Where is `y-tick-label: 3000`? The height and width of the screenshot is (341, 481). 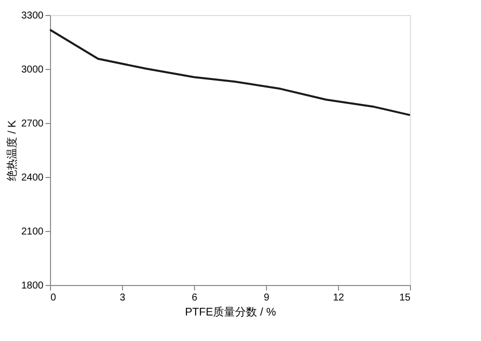
y-tick-label: 3000 is located at coordinates (32, 70).